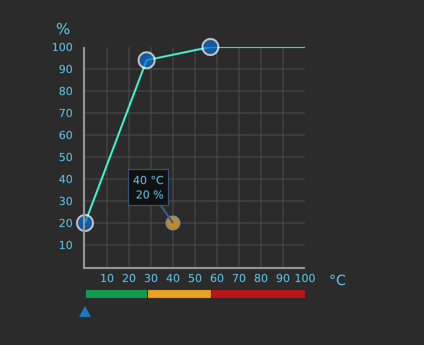 This screenshot has width=424, height=345. Describe the element at coordinates (283, 279) in the screenshot. I see `x-tick-label: 90` at that location.